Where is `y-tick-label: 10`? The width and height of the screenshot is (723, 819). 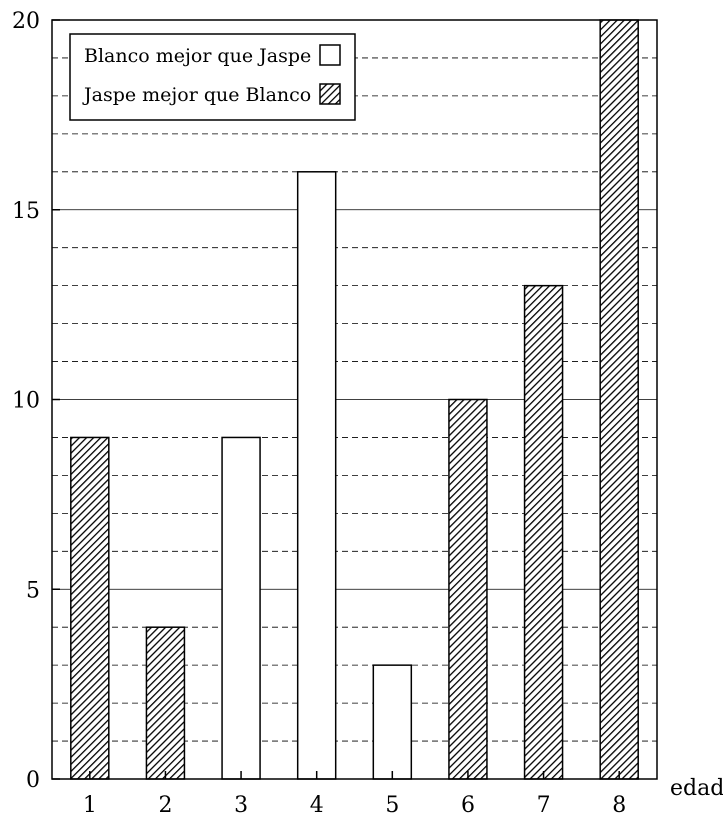
y-tick-label: 10 is located at coordinates (26, 401).